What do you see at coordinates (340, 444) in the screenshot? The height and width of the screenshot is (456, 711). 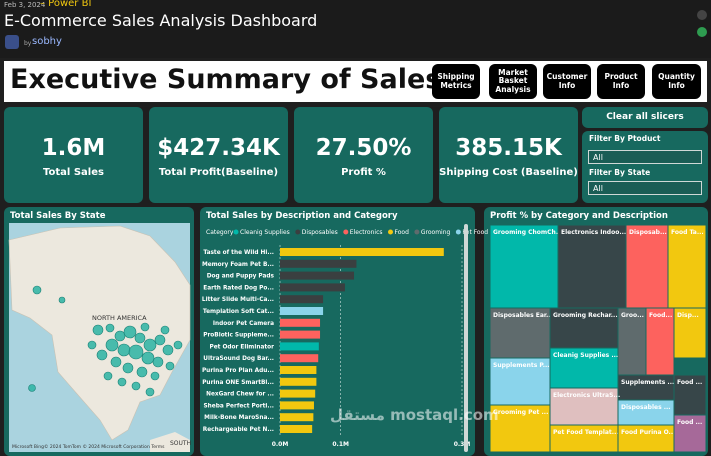 I see `x-tick-label: 0.1M` at bounding box center [340, 444].